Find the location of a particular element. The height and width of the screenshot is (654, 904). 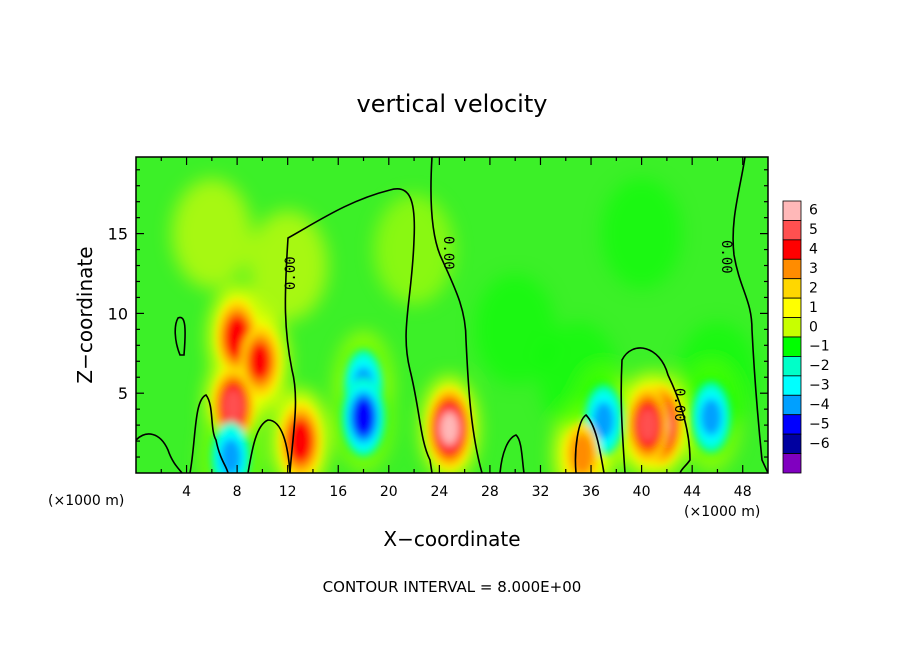

contour-line-d is located at coordinates (750, 315).